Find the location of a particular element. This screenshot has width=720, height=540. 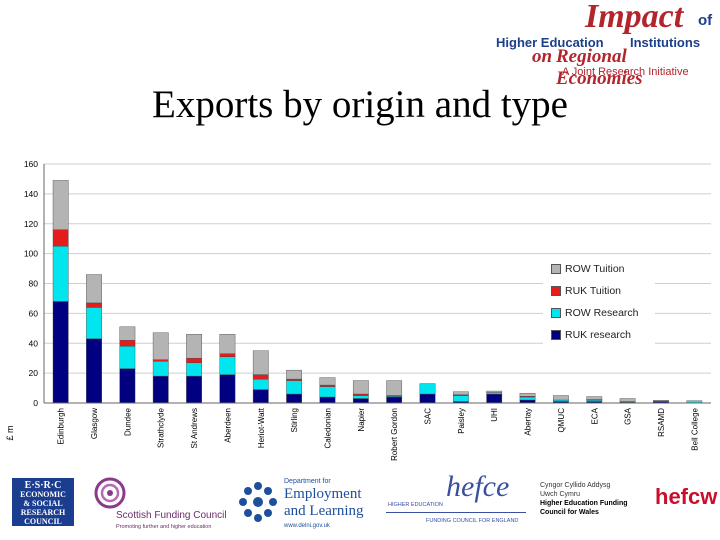

x-tick-label: Paisley is located at coordinates (461, 421).